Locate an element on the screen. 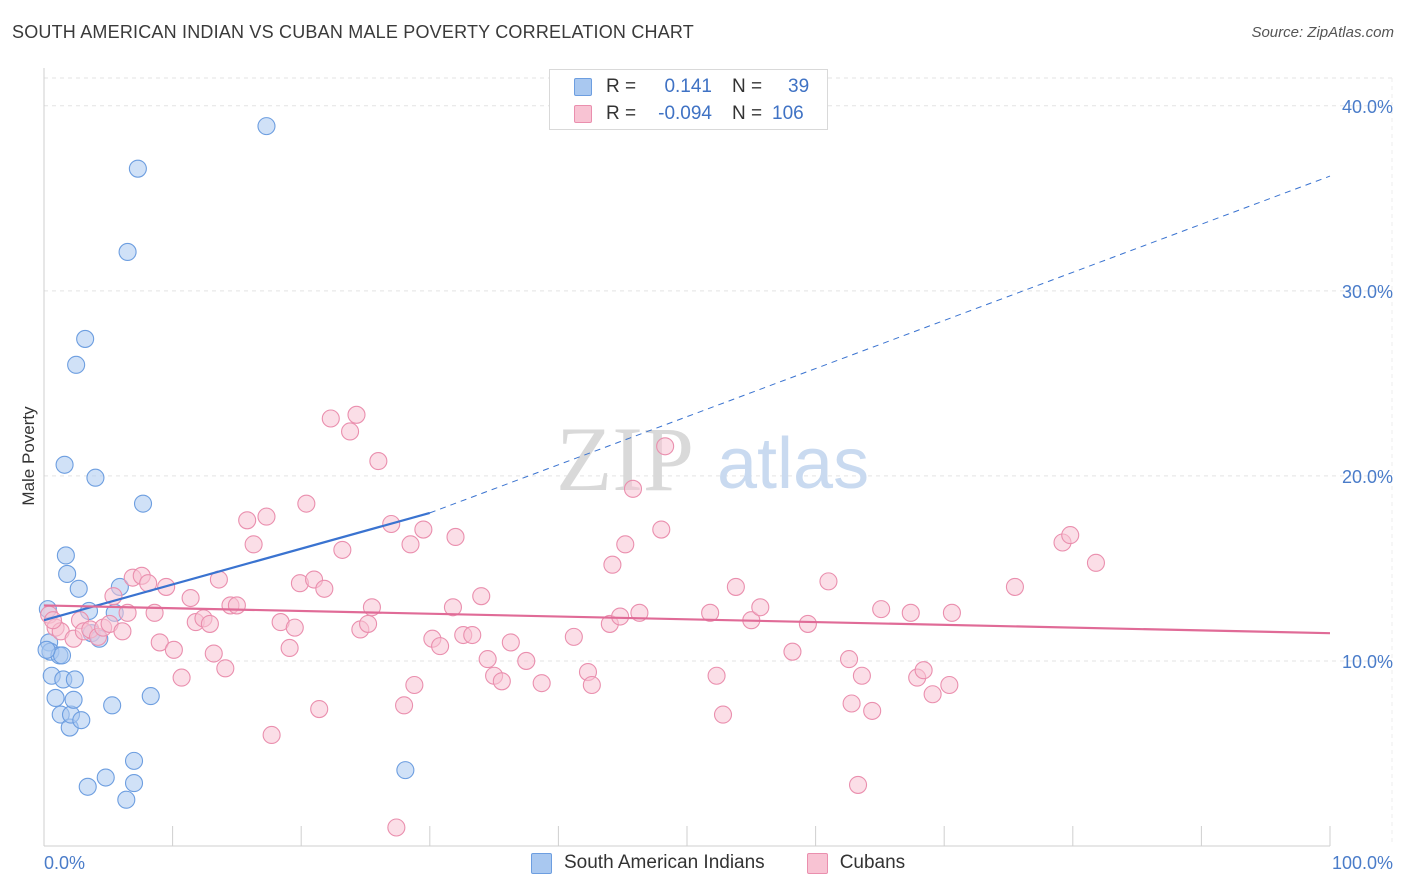 The width and height of the screenshot is (1406, 892). series-legend-cubans: Cubans is located at coordinates (856, 863).